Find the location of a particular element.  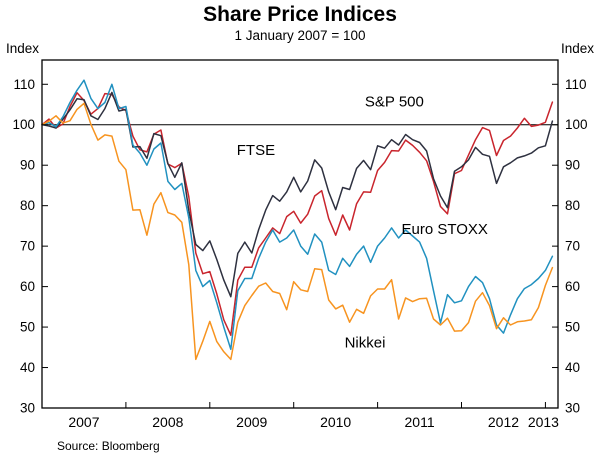

index-label-left: Index is located at coordinates (22, 48).